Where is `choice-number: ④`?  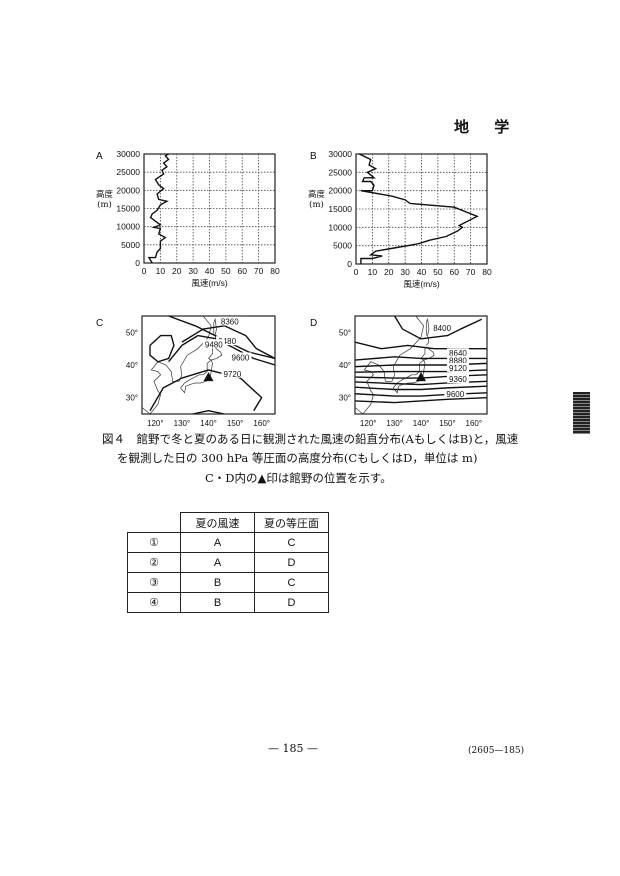
choice-number: ④ is located at coordinates (154, 602).